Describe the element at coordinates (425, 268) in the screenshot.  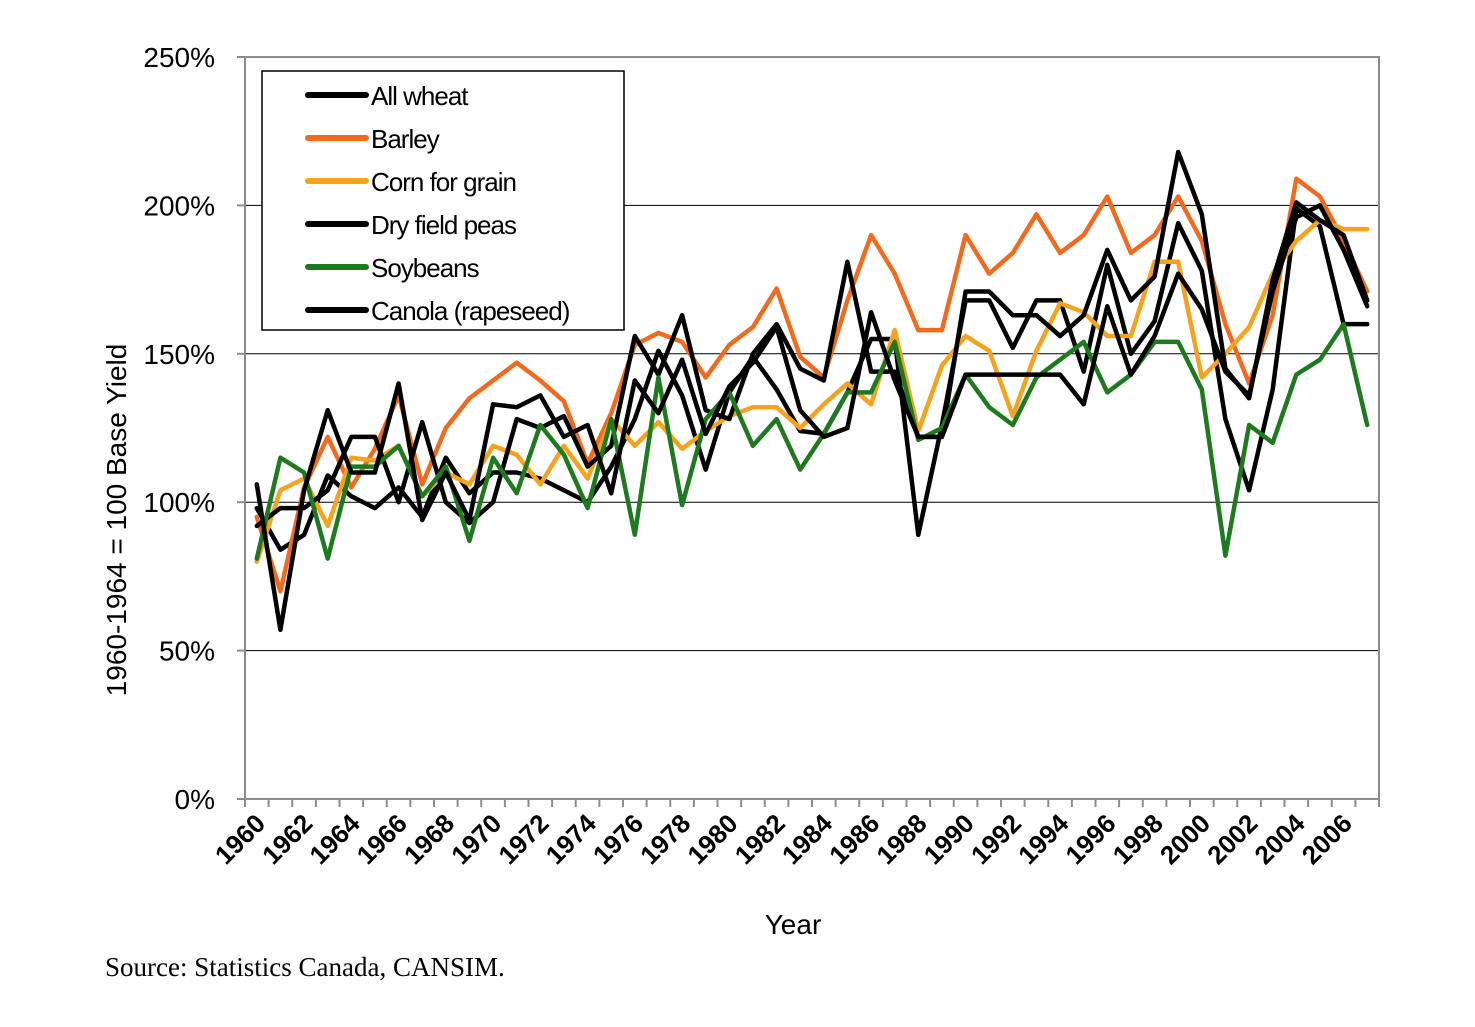
I see `legend-label: Soybeans` at that location.